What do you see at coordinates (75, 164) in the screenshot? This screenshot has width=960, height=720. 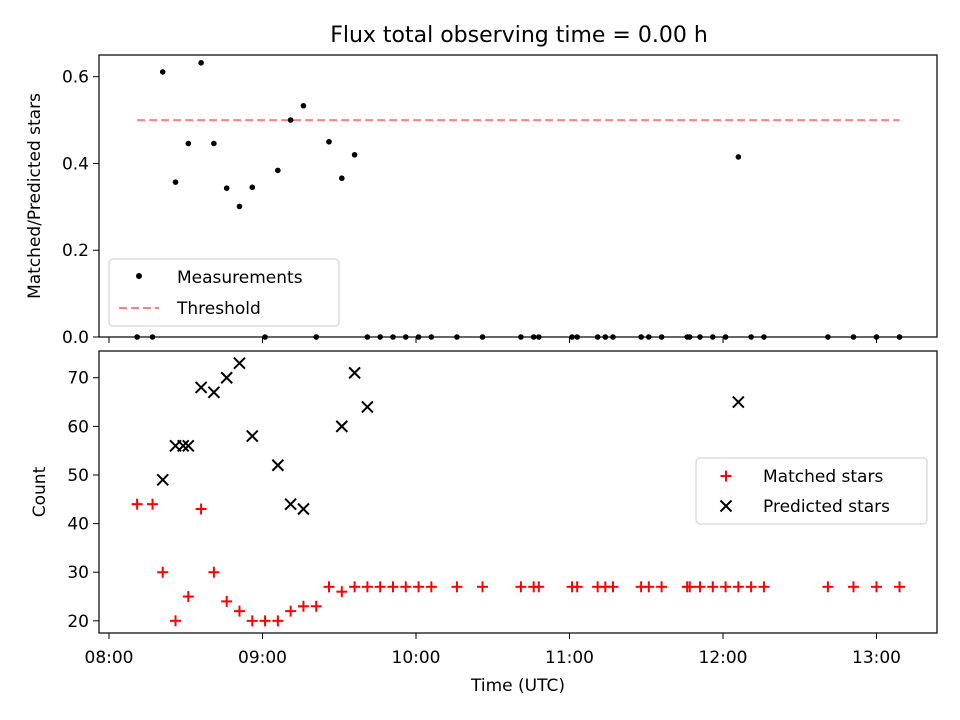 I see `top-y-tick-label: 0.4` at bounding box center [75, 164].